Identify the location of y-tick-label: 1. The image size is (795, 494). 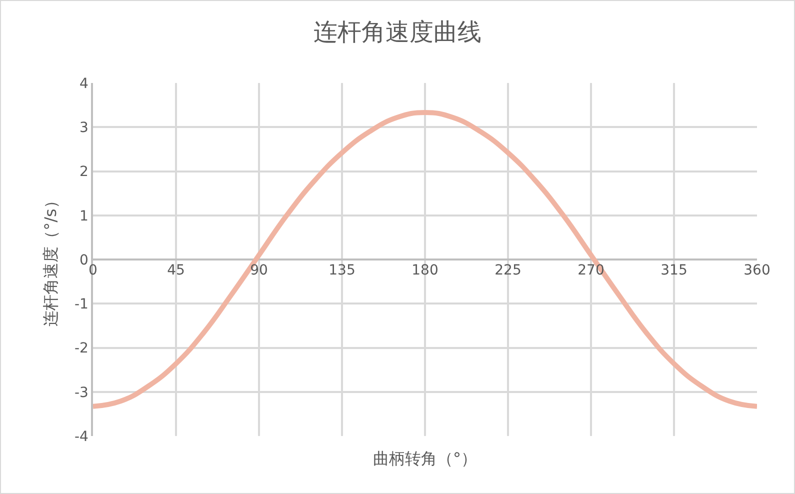
(84, 216).